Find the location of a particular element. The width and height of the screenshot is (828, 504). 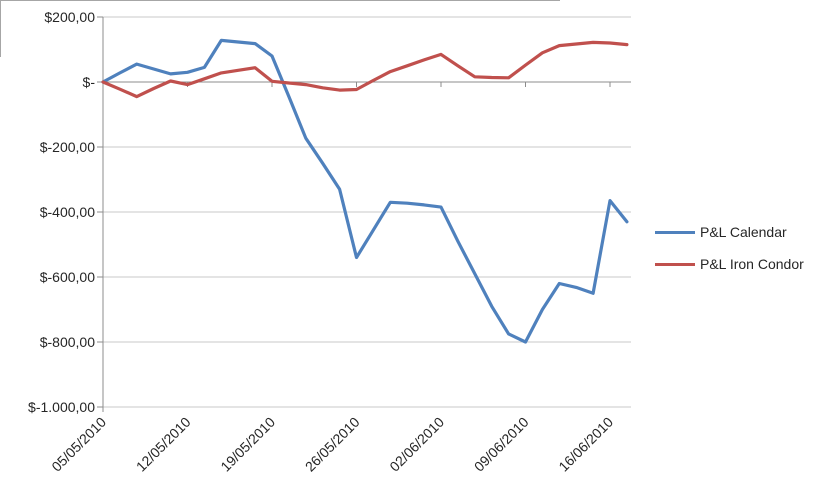

y-axis-tick-label: $-1.000,00 is located at coordinates (61, 407).